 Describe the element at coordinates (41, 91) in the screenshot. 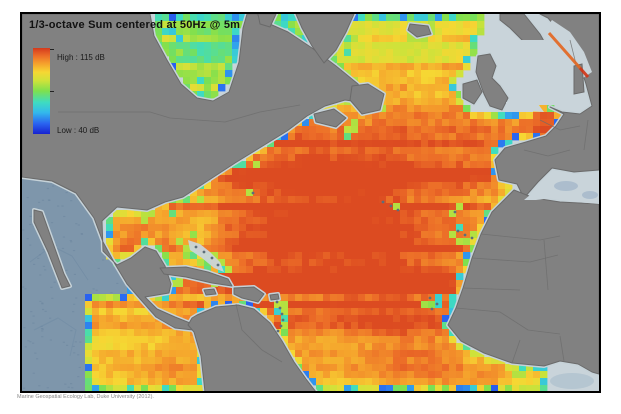

I see `legend-colorbar` at that location.